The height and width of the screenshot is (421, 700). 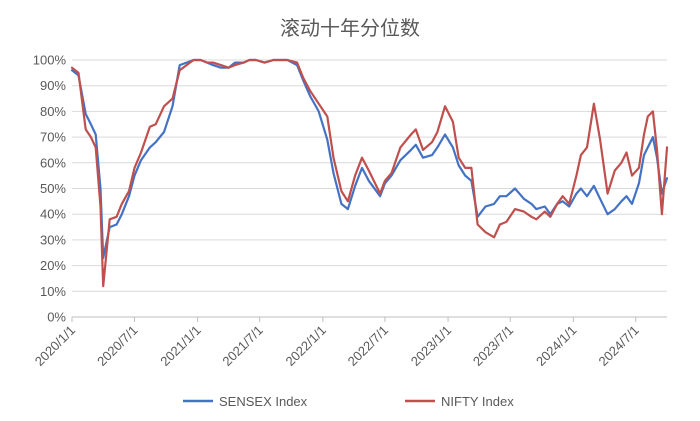 I want to click on x-tick-label: 2021/7/1, so click(x=242, y=346).